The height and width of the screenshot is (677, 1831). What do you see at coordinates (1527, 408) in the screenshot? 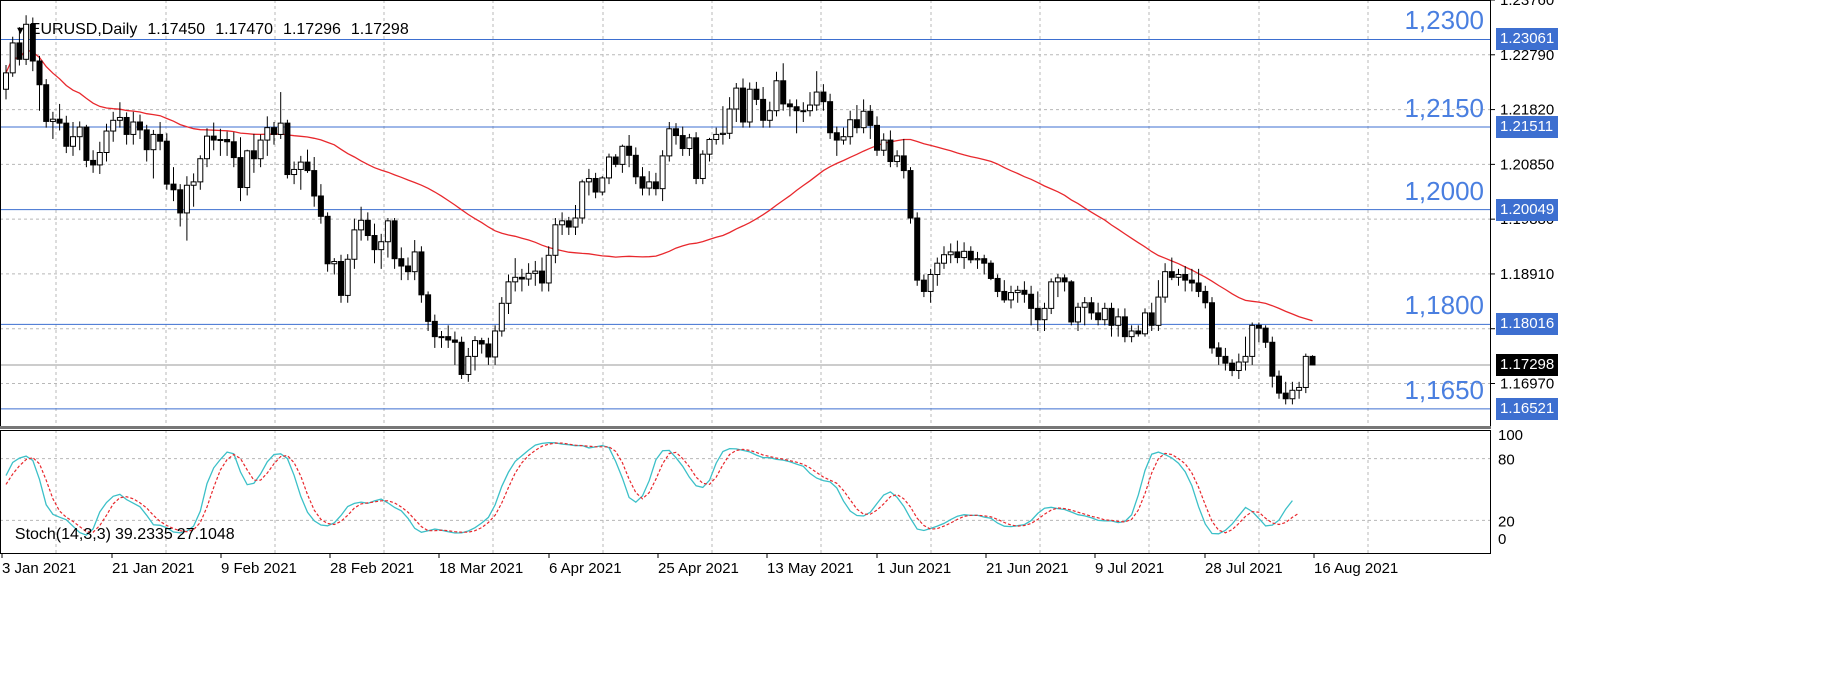
I see `level-price-tag: 1.16521` at bounding box center [1527, 408].